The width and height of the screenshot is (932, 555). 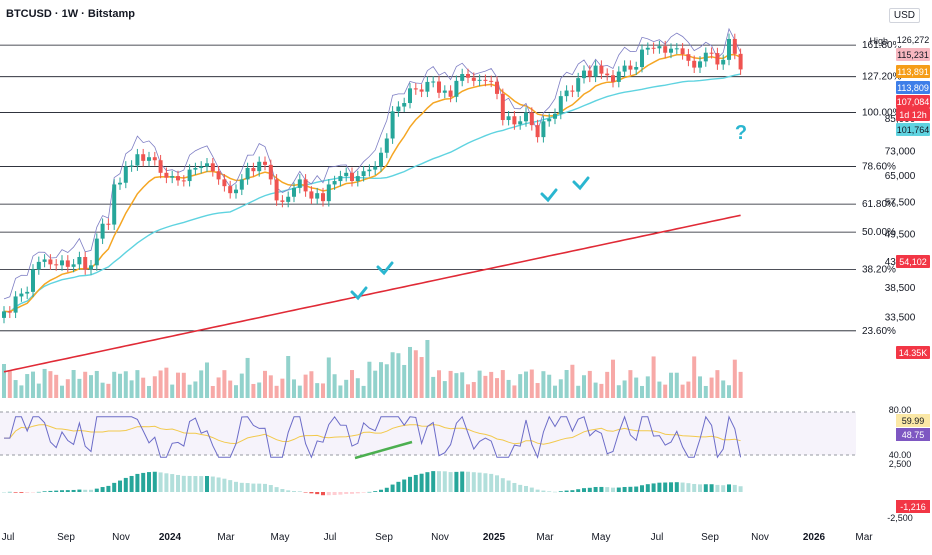 What do you see at coordinates (913, 88) in the screenshot?
I see `price-marker-value: 113,809` at bounding box center [913, 88].